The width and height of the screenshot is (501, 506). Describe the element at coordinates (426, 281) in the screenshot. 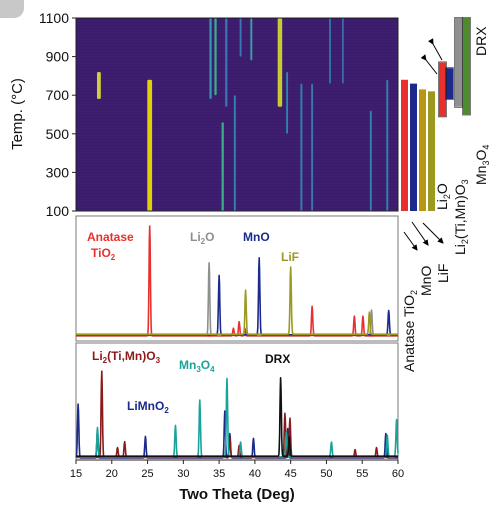

I see `side-label-mno: MnO` at that location.